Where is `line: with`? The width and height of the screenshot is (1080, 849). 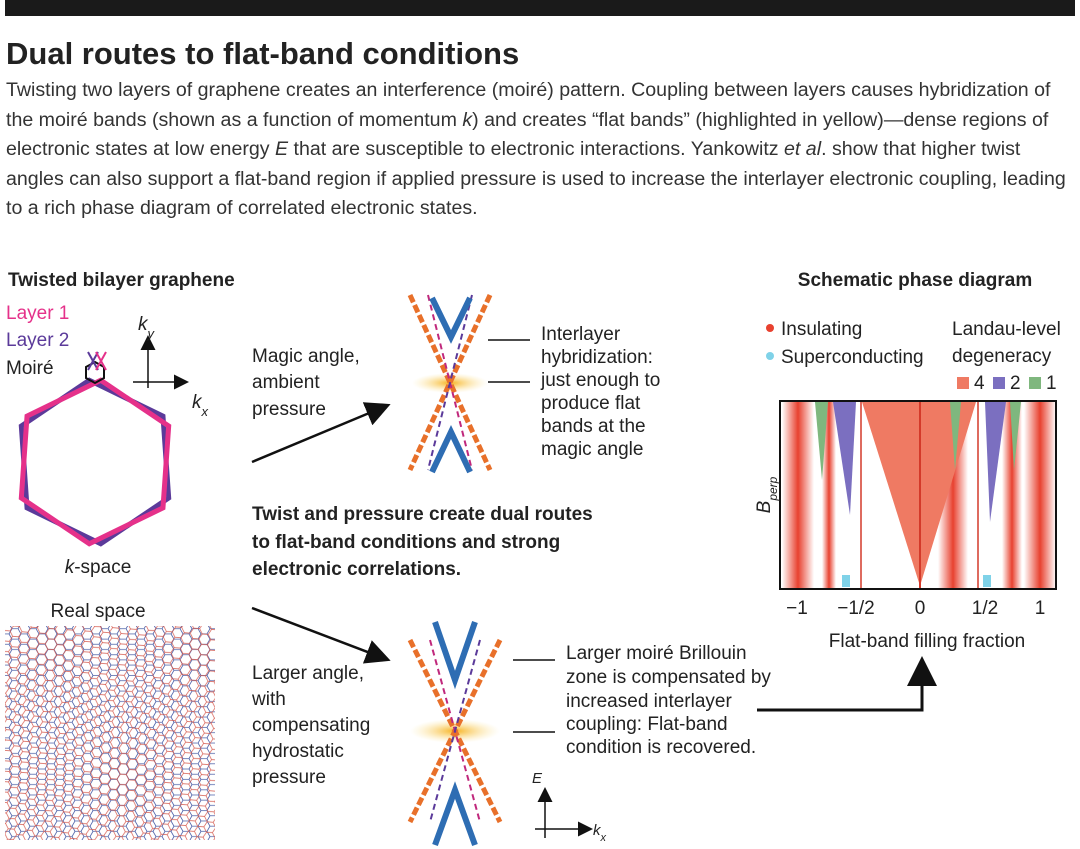 line: with is located at coordinates (268, 699).